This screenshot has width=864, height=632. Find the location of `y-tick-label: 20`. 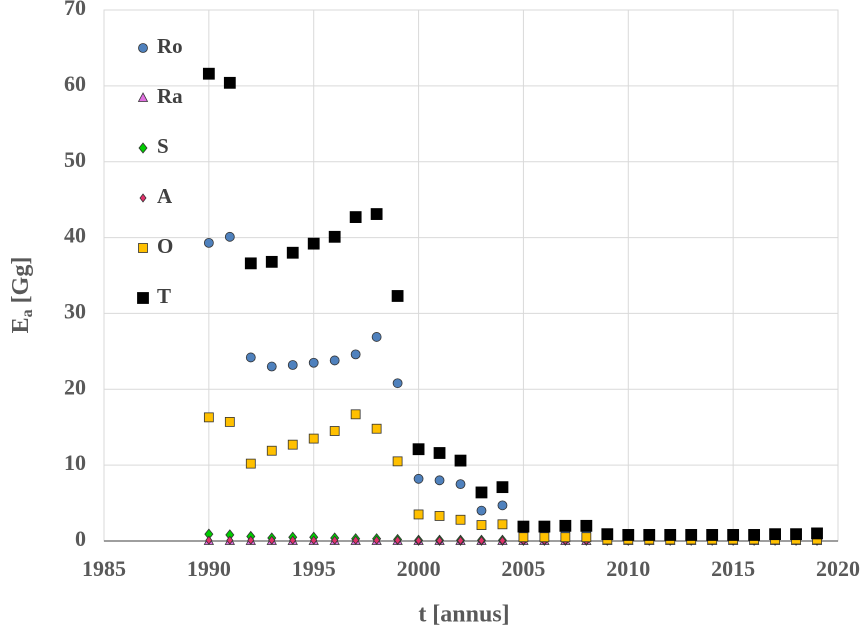

y-tick-label: 20 is located at coordinates (75, 386).